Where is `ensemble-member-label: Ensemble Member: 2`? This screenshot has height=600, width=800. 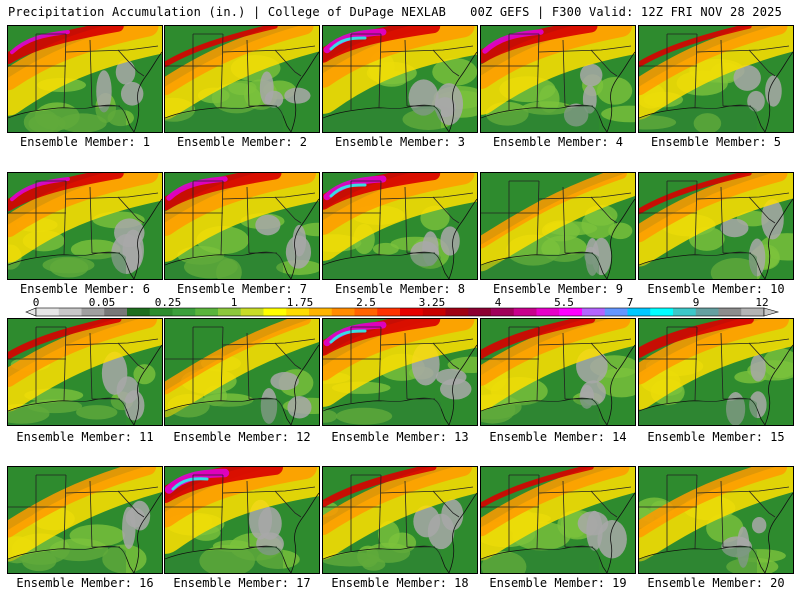
ensemble-member-label: Ensemble Member: 2 is located at coordinates (242, 142).